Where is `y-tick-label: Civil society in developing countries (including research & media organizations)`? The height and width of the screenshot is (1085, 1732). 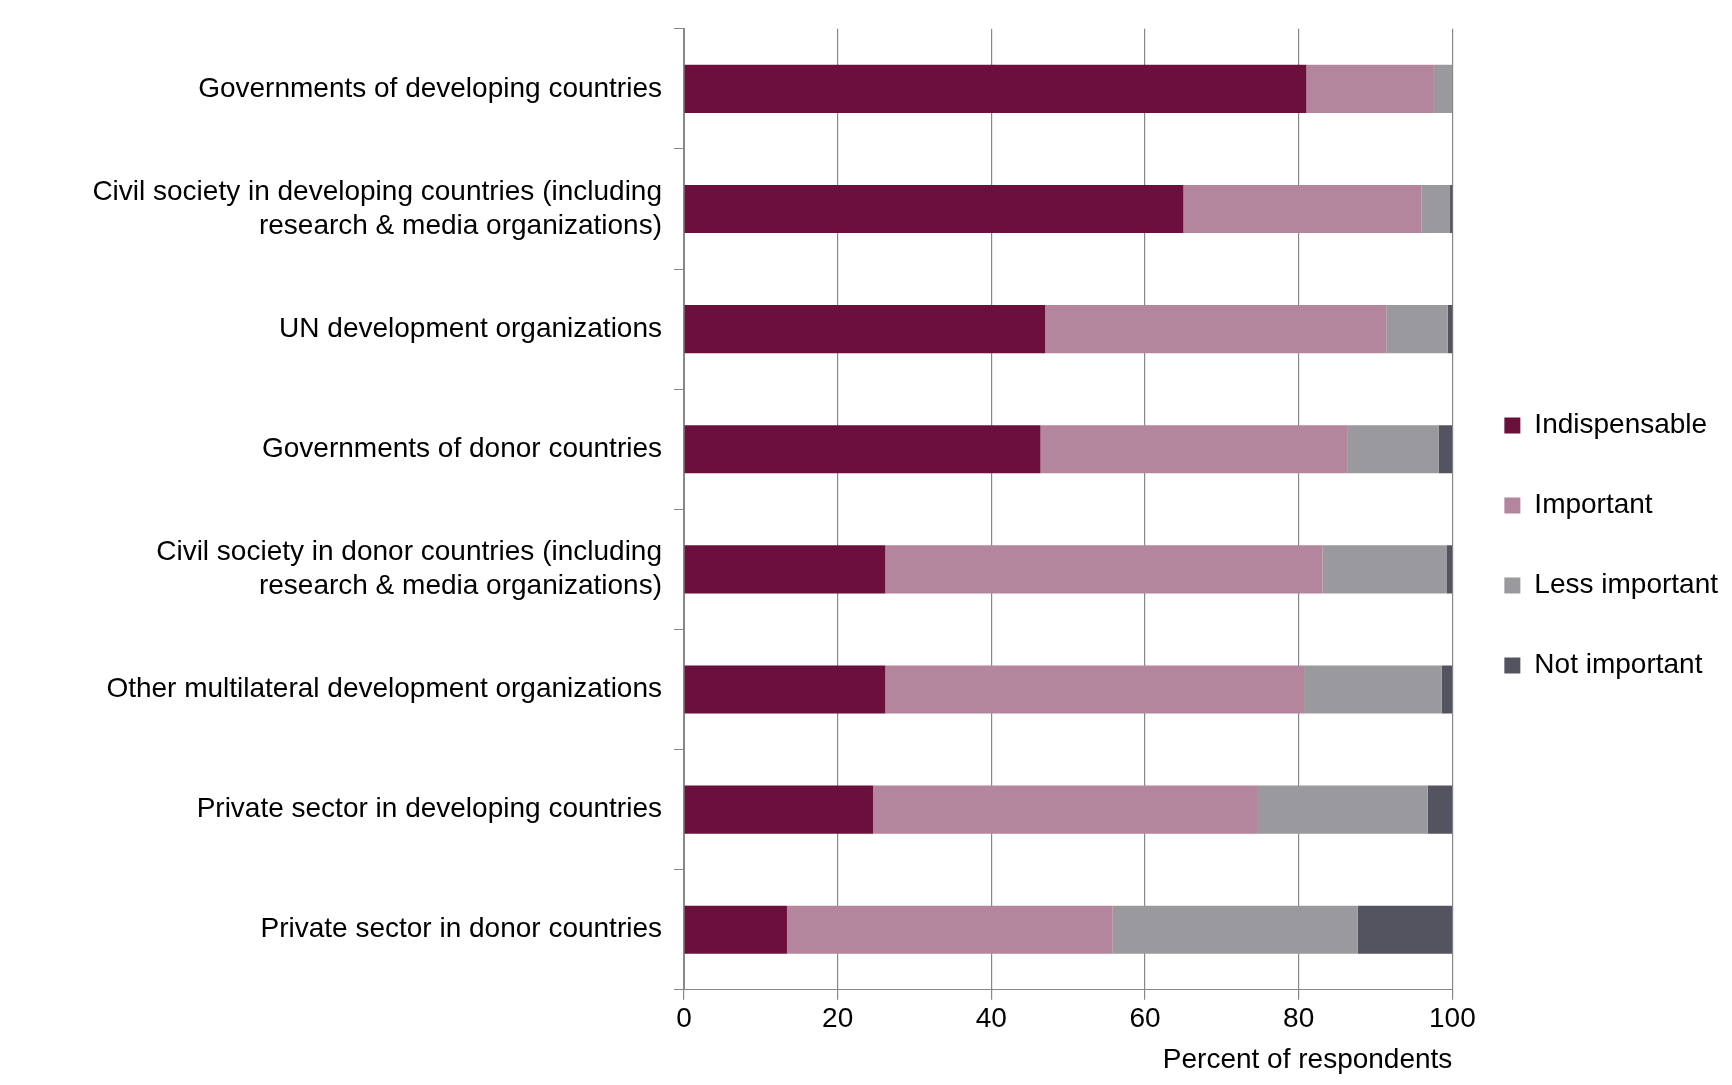
y-tick-label: Civil society in developing countries (including research & media organizations) is located at coordinates (377, 207).